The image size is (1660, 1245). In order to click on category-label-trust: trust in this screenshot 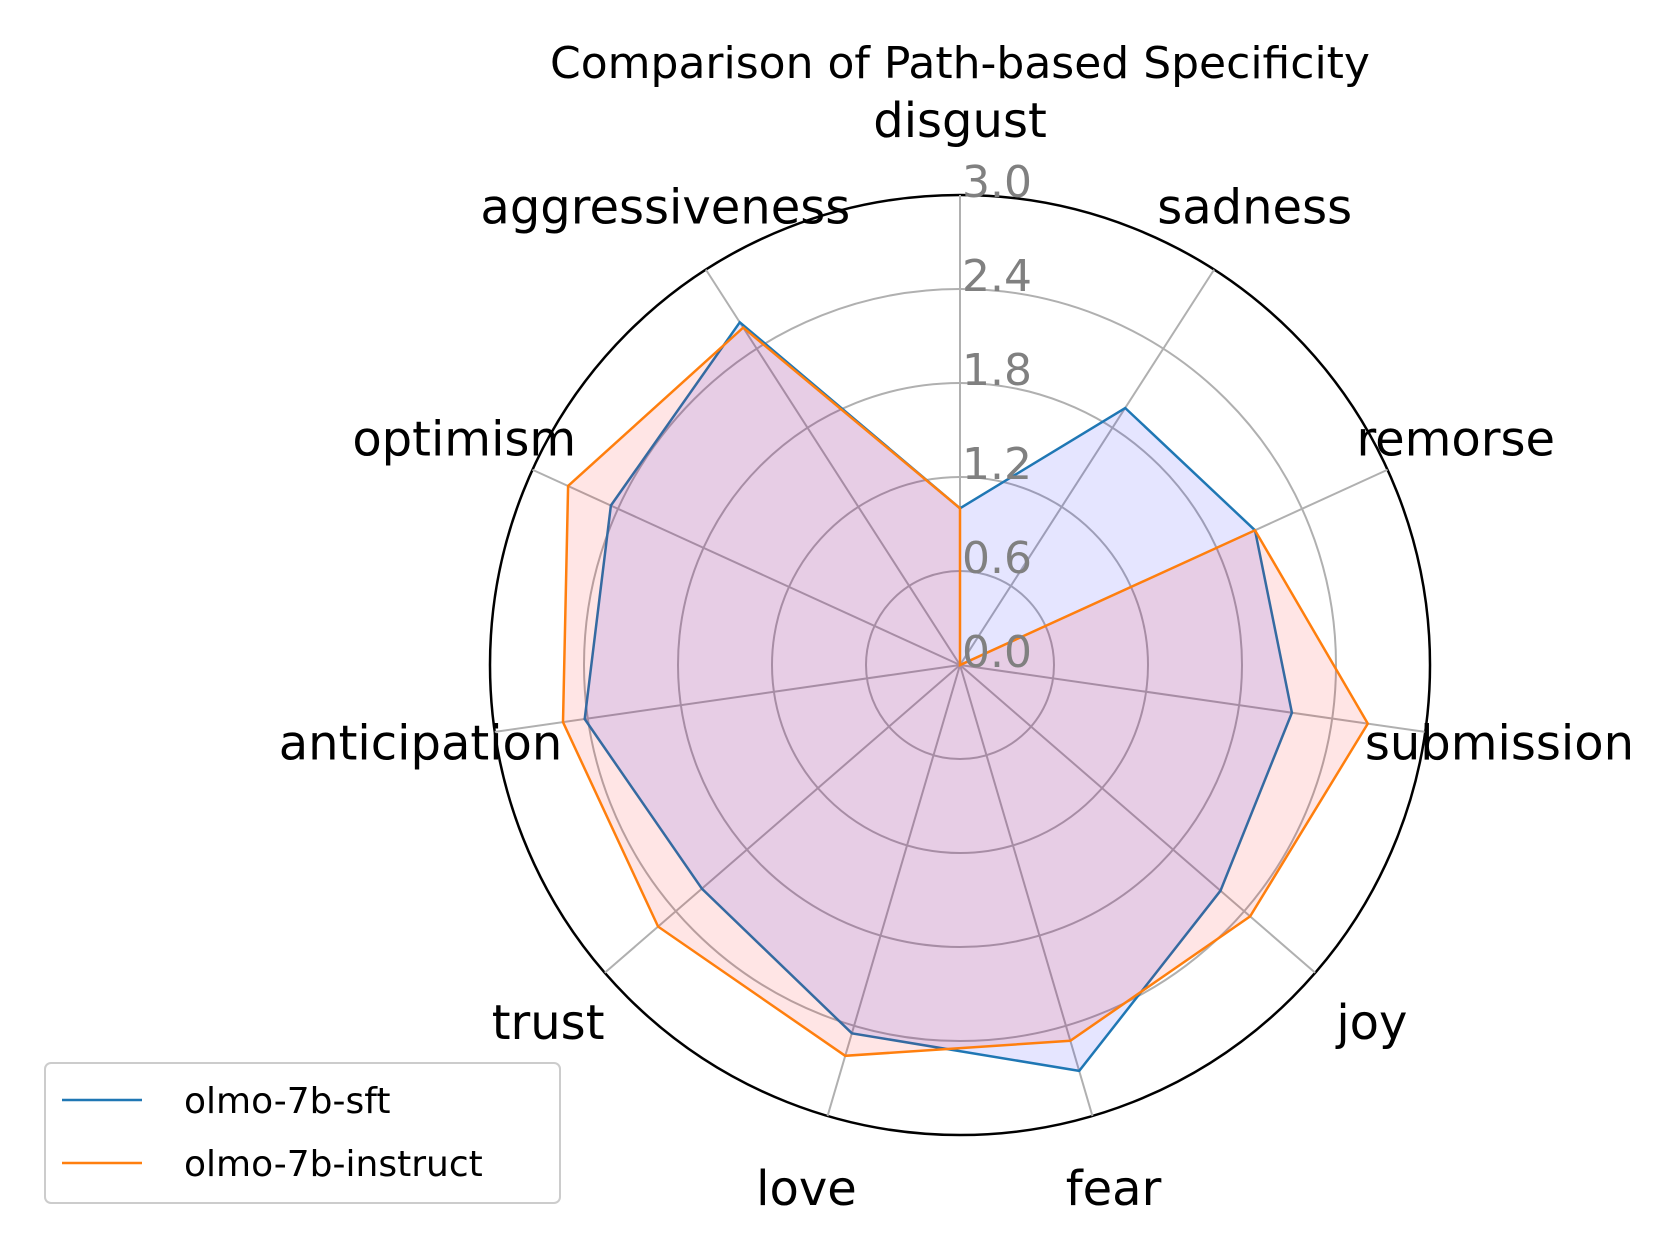, I will do `click(548, 1023)`.